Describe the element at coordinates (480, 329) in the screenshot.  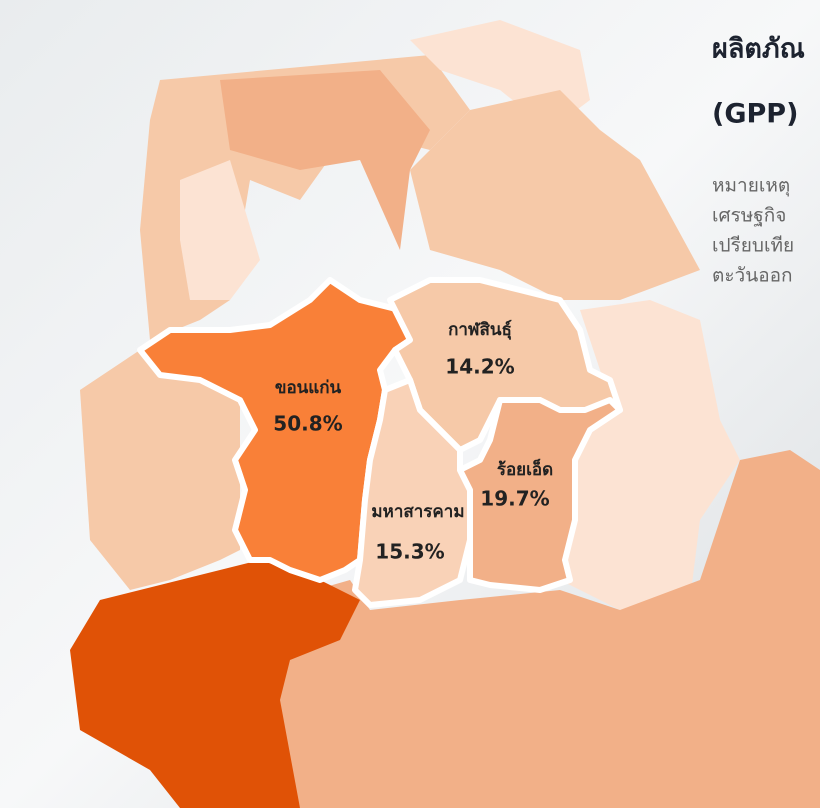
I see `region-name: กาฬสินธุ์` at that location.